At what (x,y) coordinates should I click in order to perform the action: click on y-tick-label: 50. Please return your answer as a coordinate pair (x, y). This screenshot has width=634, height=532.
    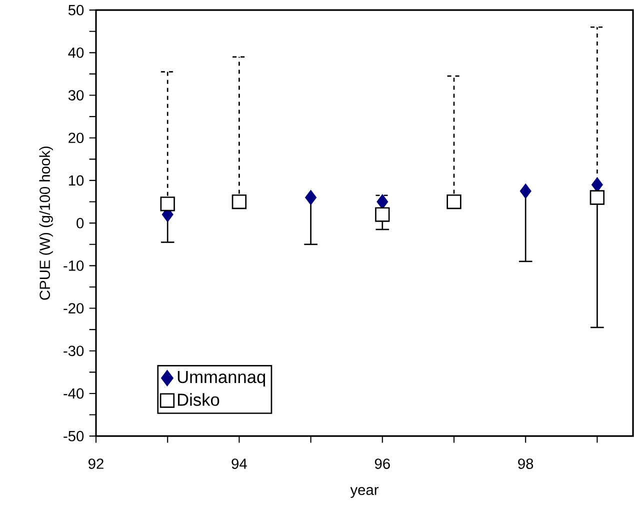
    Looking at the image, I should click on (76, 10).